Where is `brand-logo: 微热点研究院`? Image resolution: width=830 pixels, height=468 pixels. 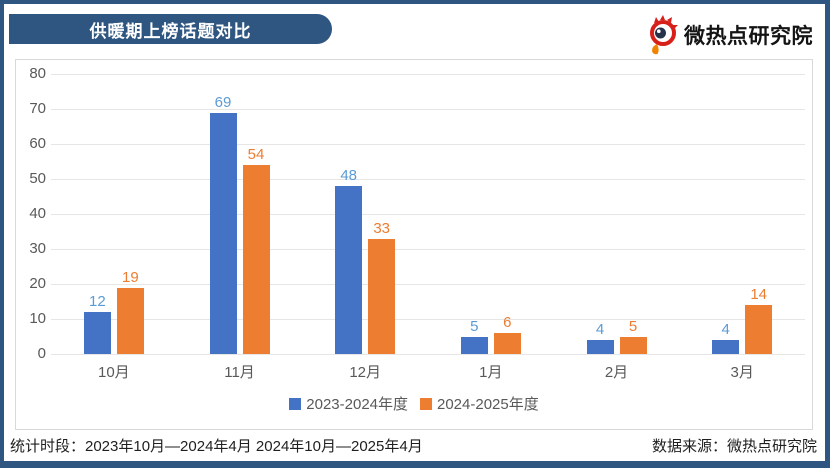 brand-logo: 微热点研究院 is located at coordinates (729, 35).